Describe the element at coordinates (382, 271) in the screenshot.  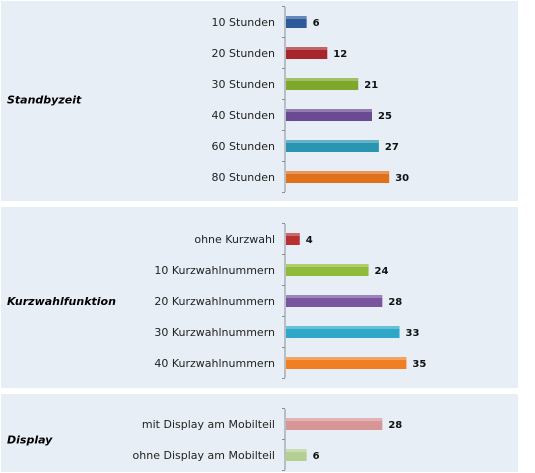
I see `data-label: 24` at that location.